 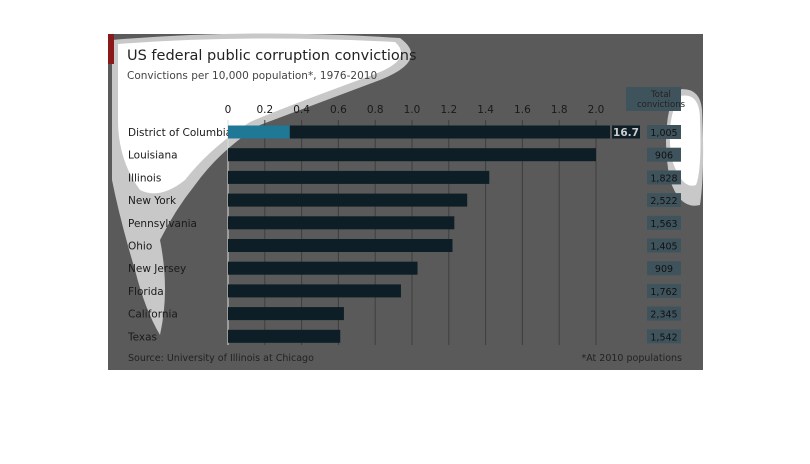 What do you see at coordinates (522, 110) in the screenshot?
I see `x-tick-label: 1.6` at bounding box center [522, 110].